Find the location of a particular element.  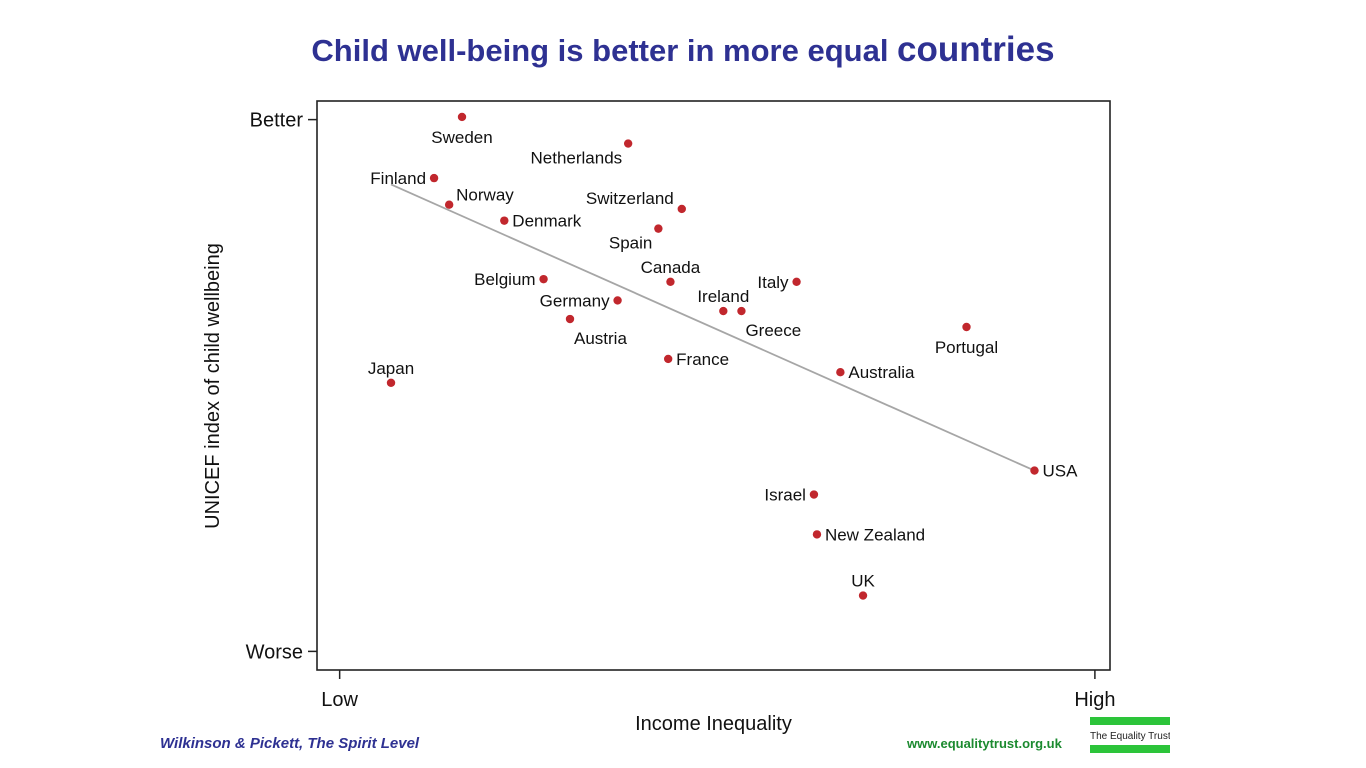

label-belgium: Belgium is located at coordinates (504, 279).